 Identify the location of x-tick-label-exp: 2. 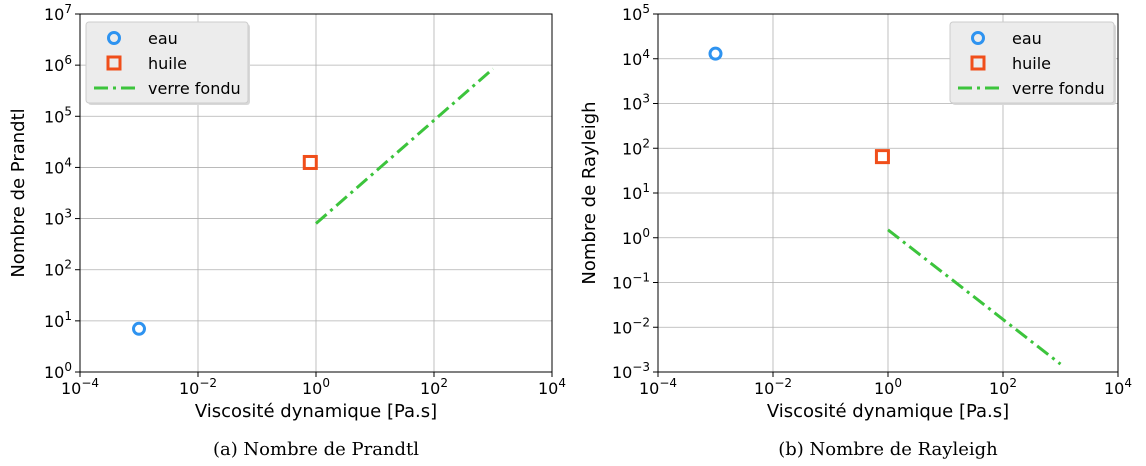
(444, 383).